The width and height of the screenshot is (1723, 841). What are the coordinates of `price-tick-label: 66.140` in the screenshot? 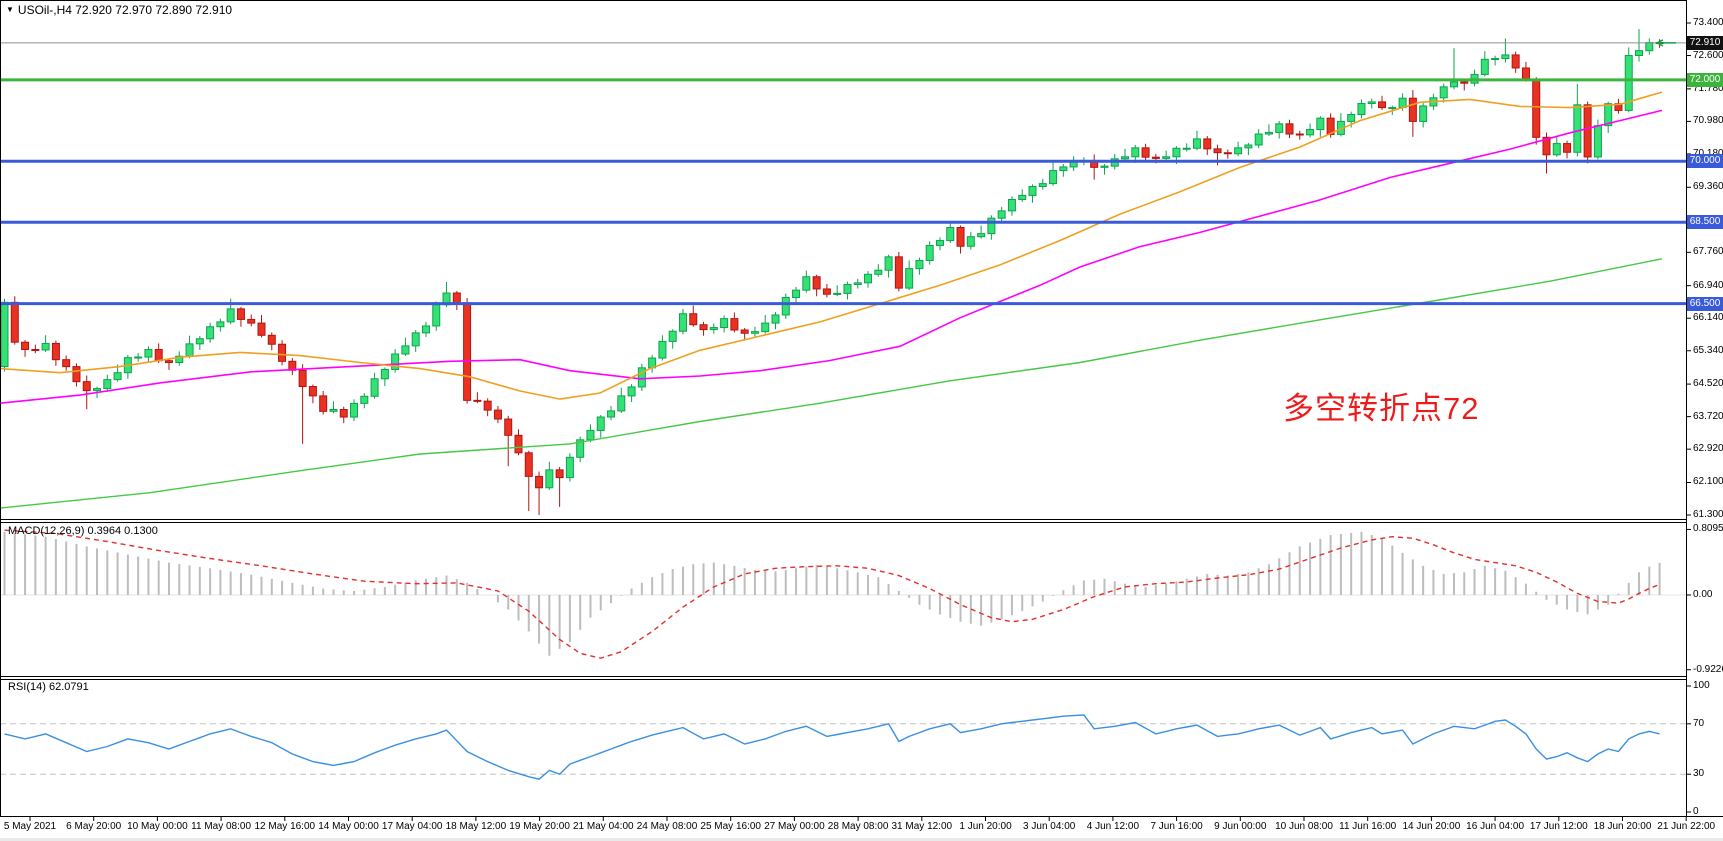 It's located at (1708, 318).